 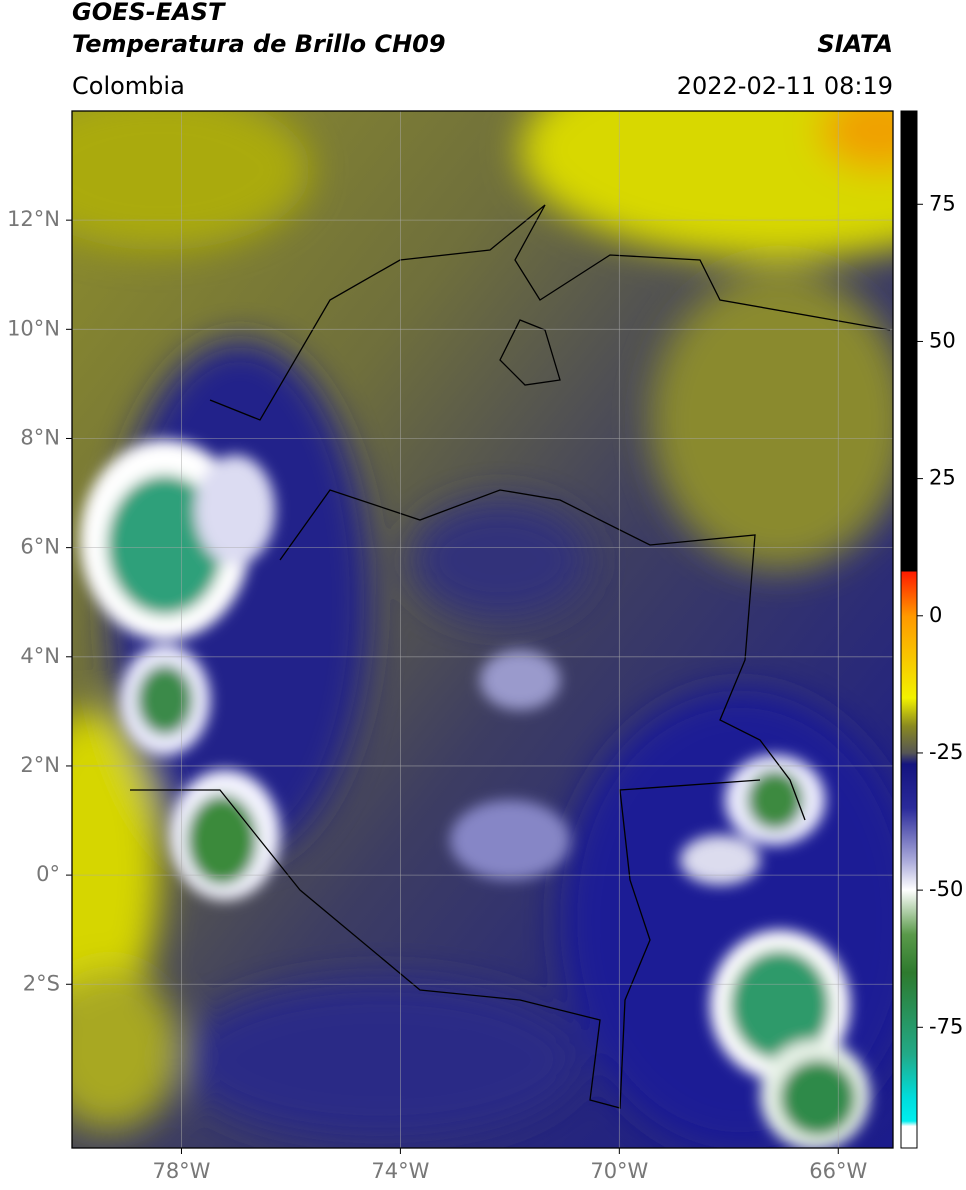 What do you see at coordinates (40, 765) in the screenshot?
I see `y-tick-label: 2°N` at bounding box center [40, 765].